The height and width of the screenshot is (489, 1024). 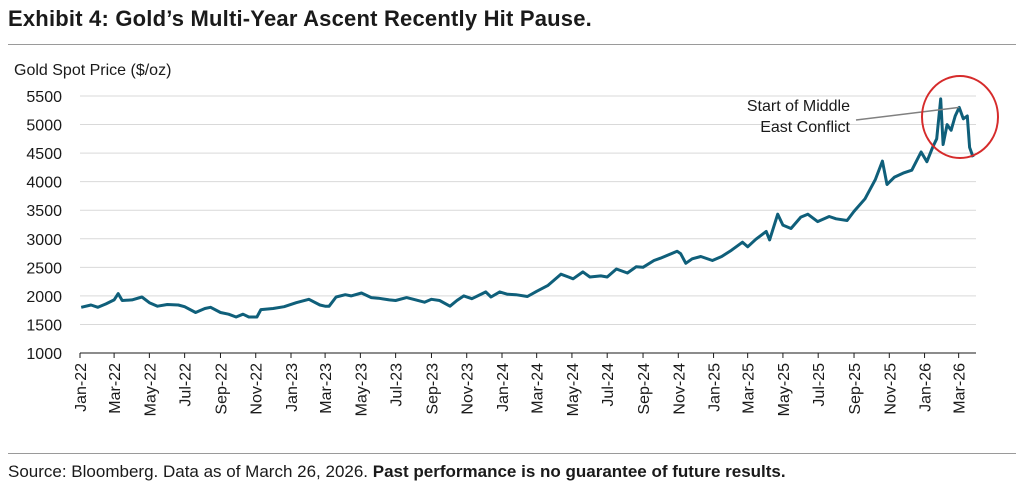 What do you see at coordinates (361, 389) in the screenshot?
I see `x-tick-label: May-23` at bounding box center [361, 389].